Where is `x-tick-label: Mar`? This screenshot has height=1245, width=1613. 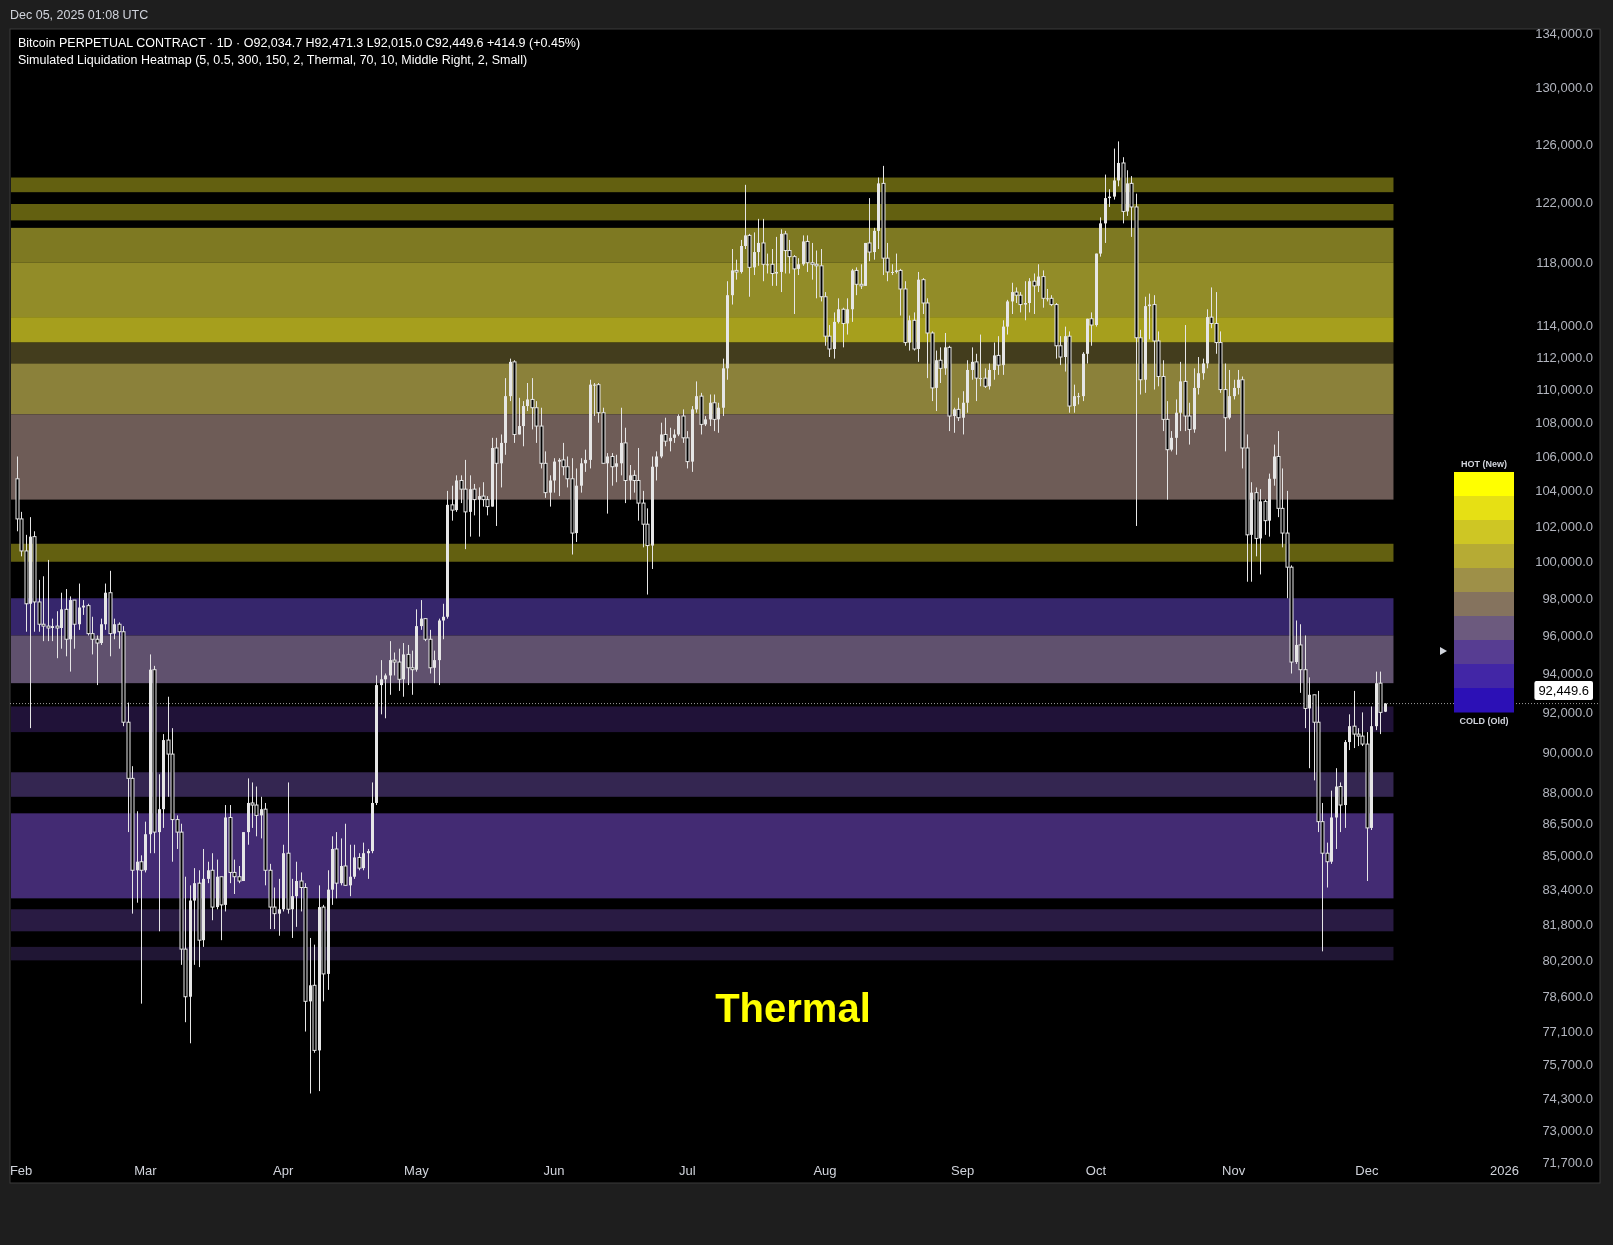
x-tick-label: Mar is located at coordinates (146, 1170).